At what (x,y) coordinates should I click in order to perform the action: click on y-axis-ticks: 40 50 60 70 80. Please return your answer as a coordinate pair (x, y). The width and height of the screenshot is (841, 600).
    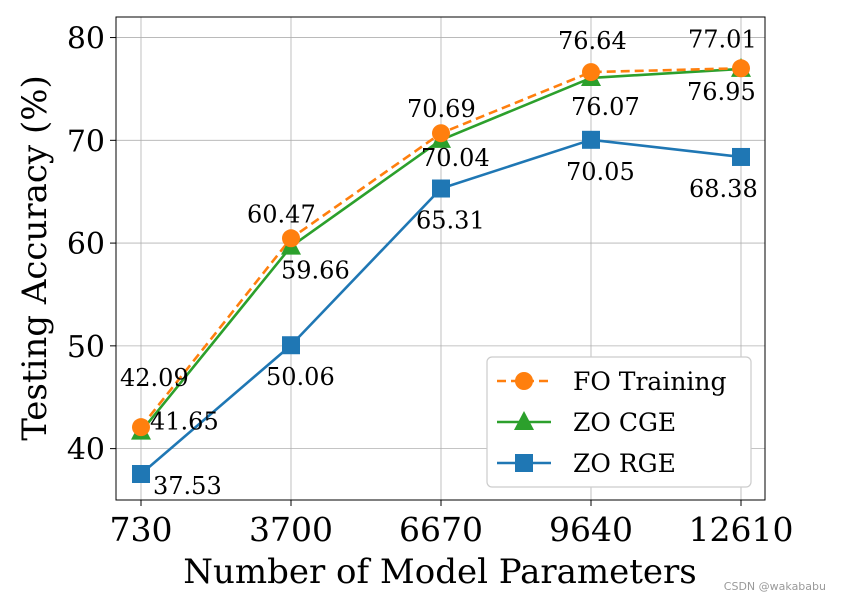
    Looking at the image, I should click on (91, 245).